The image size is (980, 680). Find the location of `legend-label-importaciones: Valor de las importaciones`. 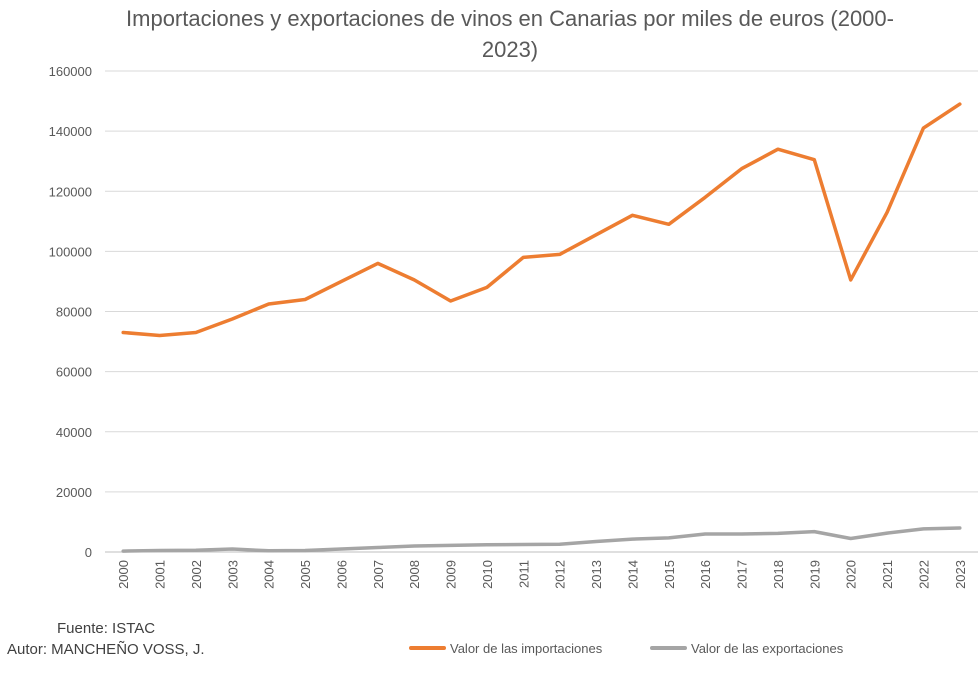

legend-label-importaciones: Valor de las importaciones is located at coordinates (526, 648).